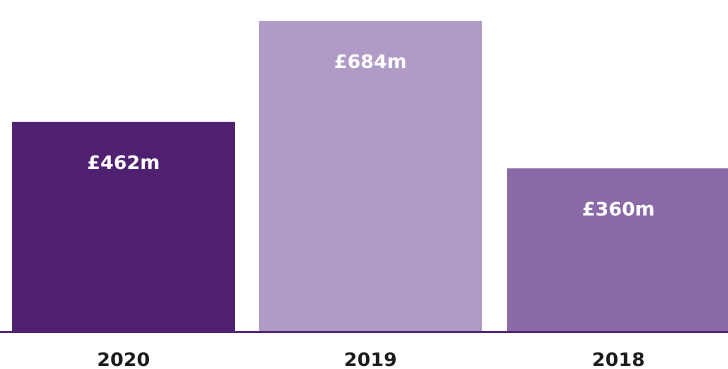  I want to click on tick-labels-group: 2020 2019 2018, so click(371, 359).